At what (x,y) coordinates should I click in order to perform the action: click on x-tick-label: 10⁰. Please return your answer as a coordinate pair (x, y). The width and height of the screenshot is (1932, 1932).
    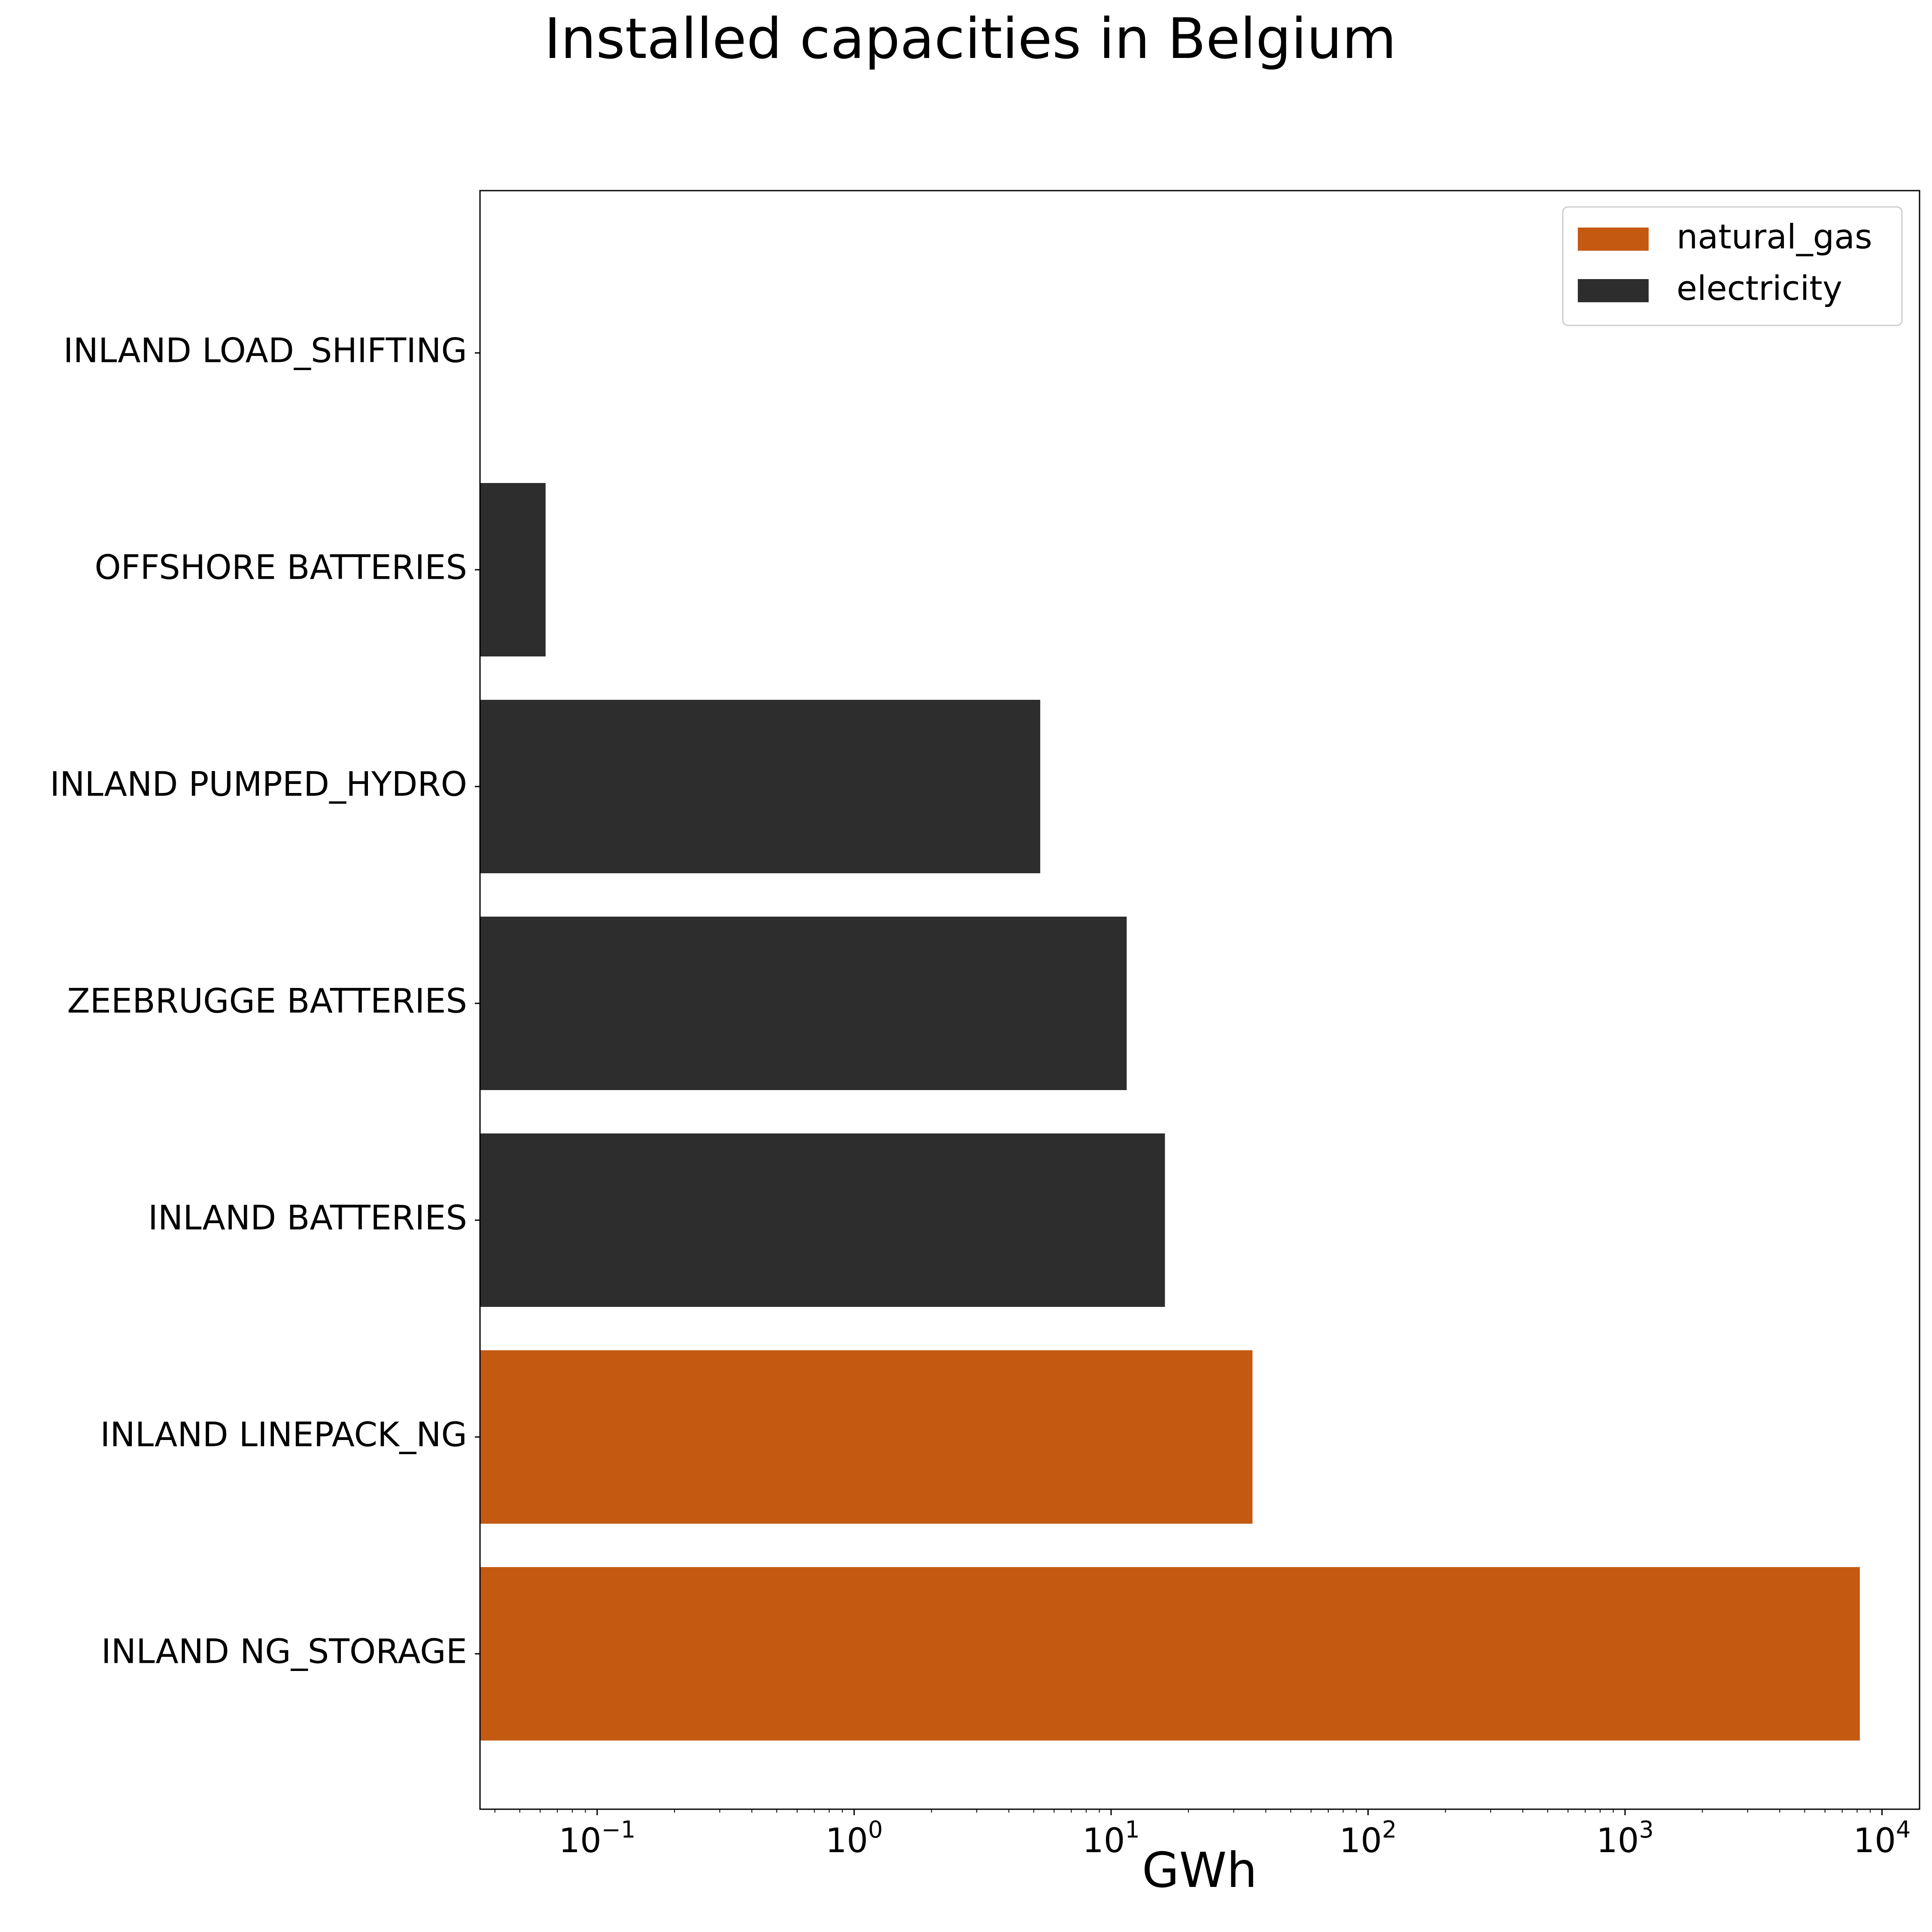
    Looking at the image, I should click on (854, 1838).